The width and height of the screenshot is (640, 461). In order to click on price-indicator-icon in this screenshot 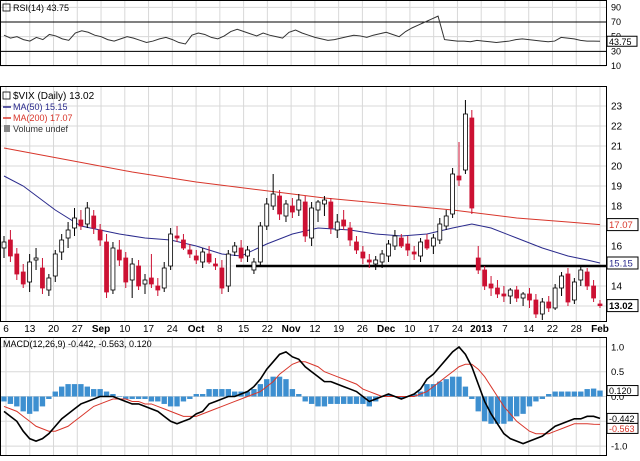, I will do `click(6, 95)`.